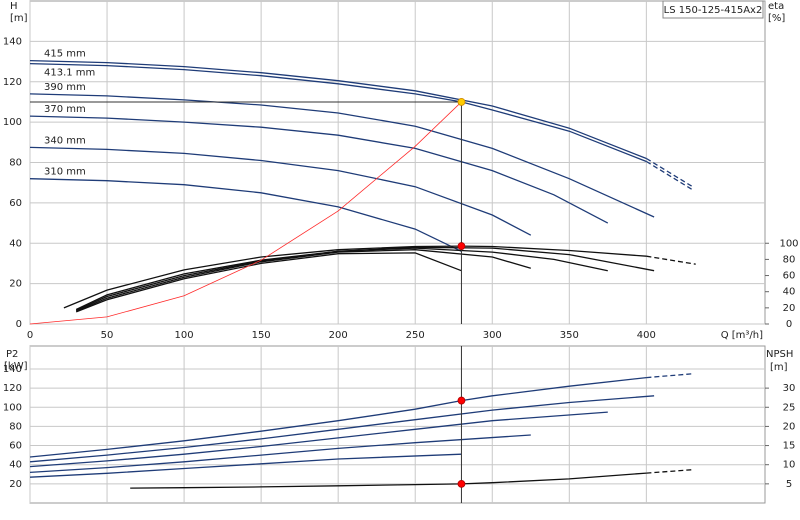  What do you see at coordinates (789, 388) in the screenshot?
I see `y2-tick-label: 30` at bounding box center [789, 388].